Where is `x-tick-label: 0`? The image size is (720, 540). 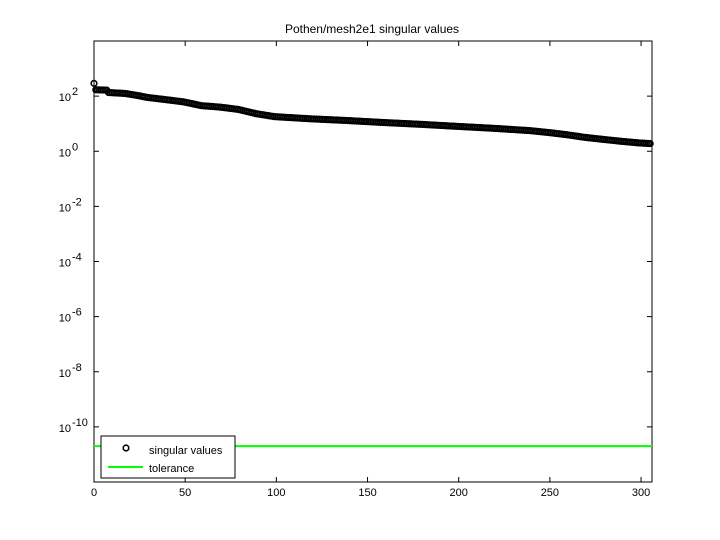 x-tick-label: 0 is located at coordinates (94, 493).